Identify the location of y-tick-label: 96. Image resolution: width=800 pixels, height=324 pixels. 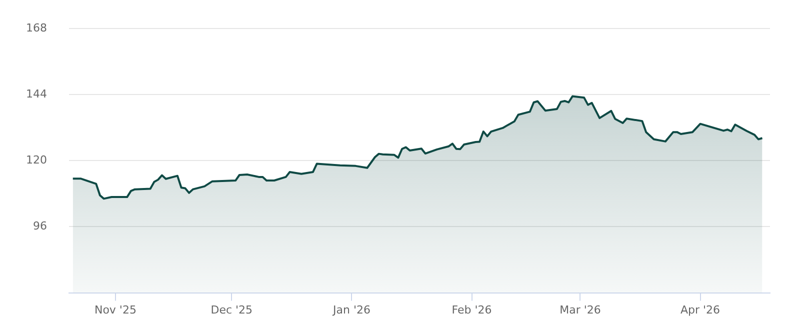
(39, 226).